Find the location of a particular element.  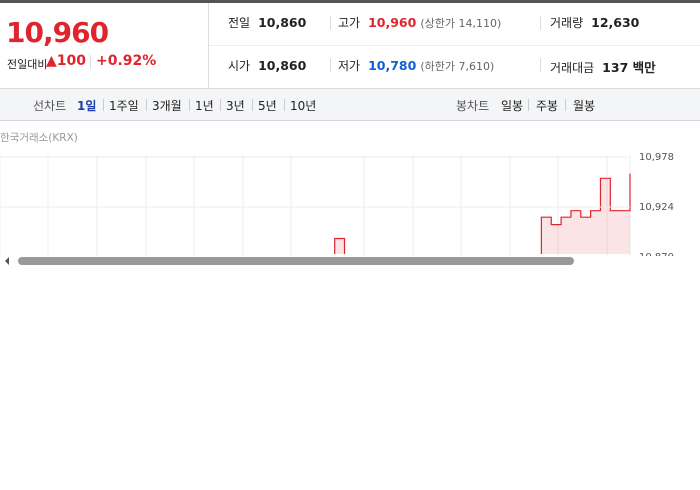

period-tab: 5년 is located at coordinates (267, 106).